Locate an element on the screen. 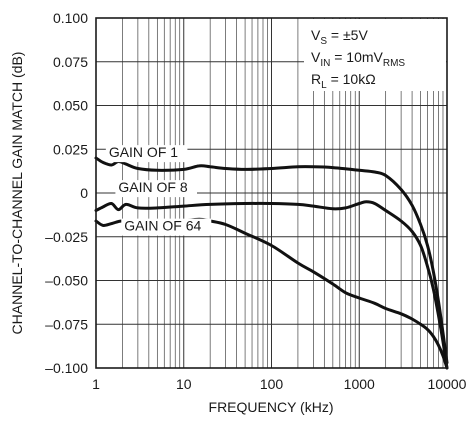  y-tick-label: 0.025 is located at coordinates (70, 149).